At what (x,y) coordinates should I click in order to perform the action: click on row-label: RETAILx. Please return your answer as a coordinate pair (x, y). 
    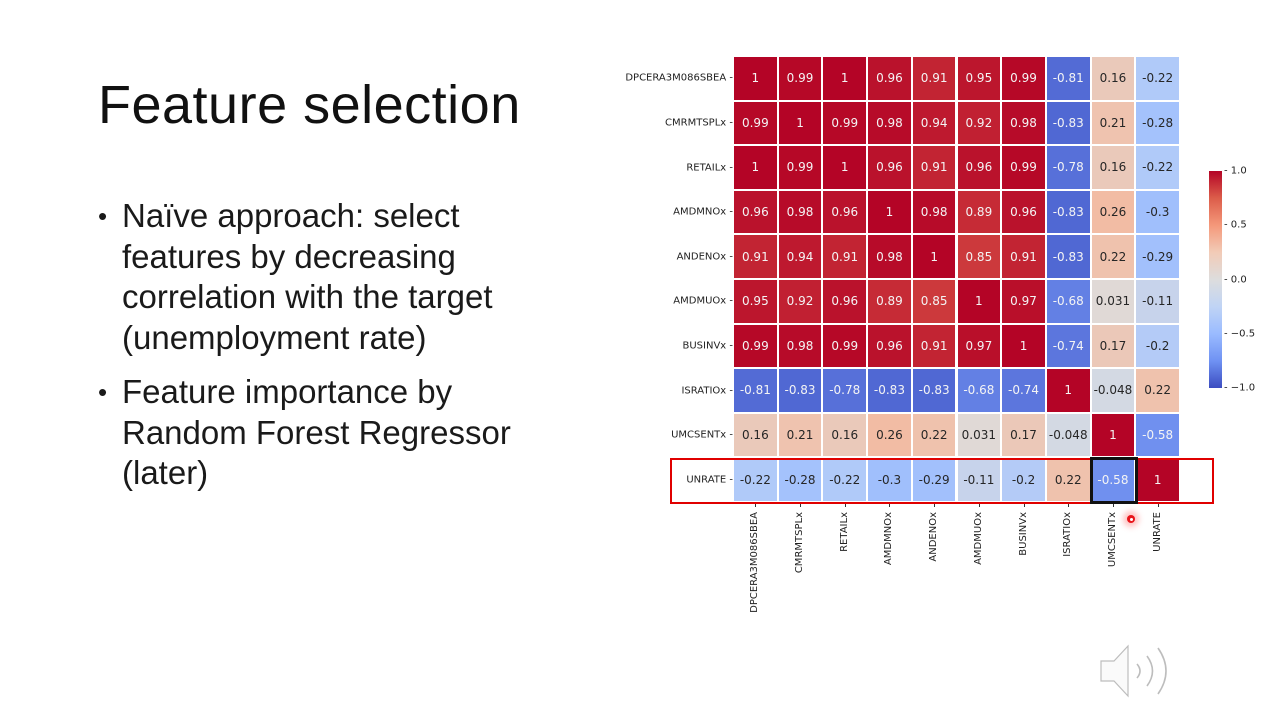
    Looking at the image, I should click on (709, 167).